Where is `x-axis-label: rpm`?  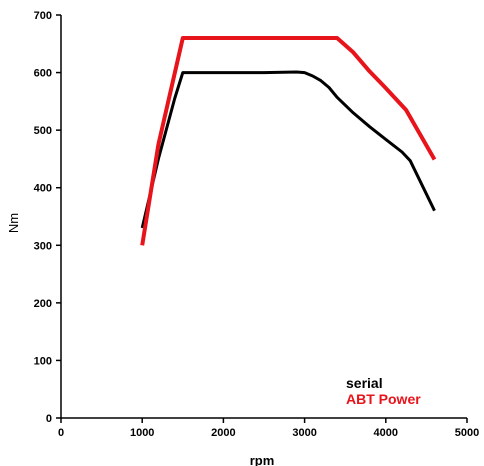
x-axis-label: rpm is located at coordinates (262, 459).